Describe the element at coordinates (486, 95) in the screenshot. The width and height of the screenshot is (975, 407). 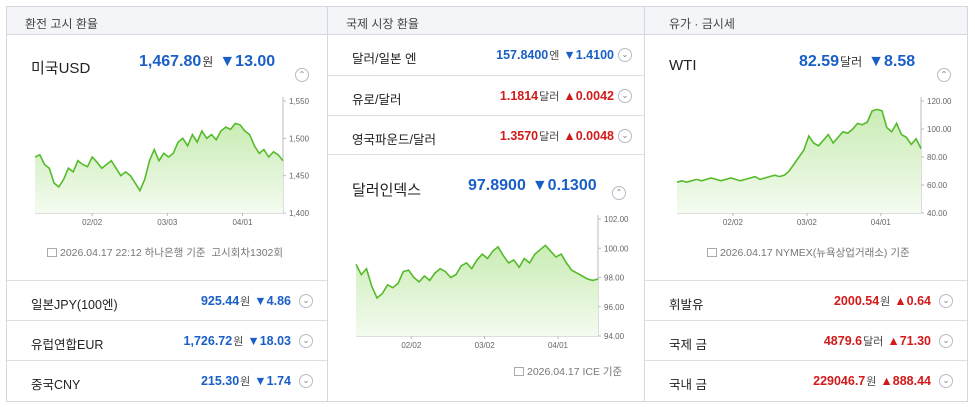
I see `list-item: 유로/달러 1.1814달러 ▲0.0042 ⌄` at that location.